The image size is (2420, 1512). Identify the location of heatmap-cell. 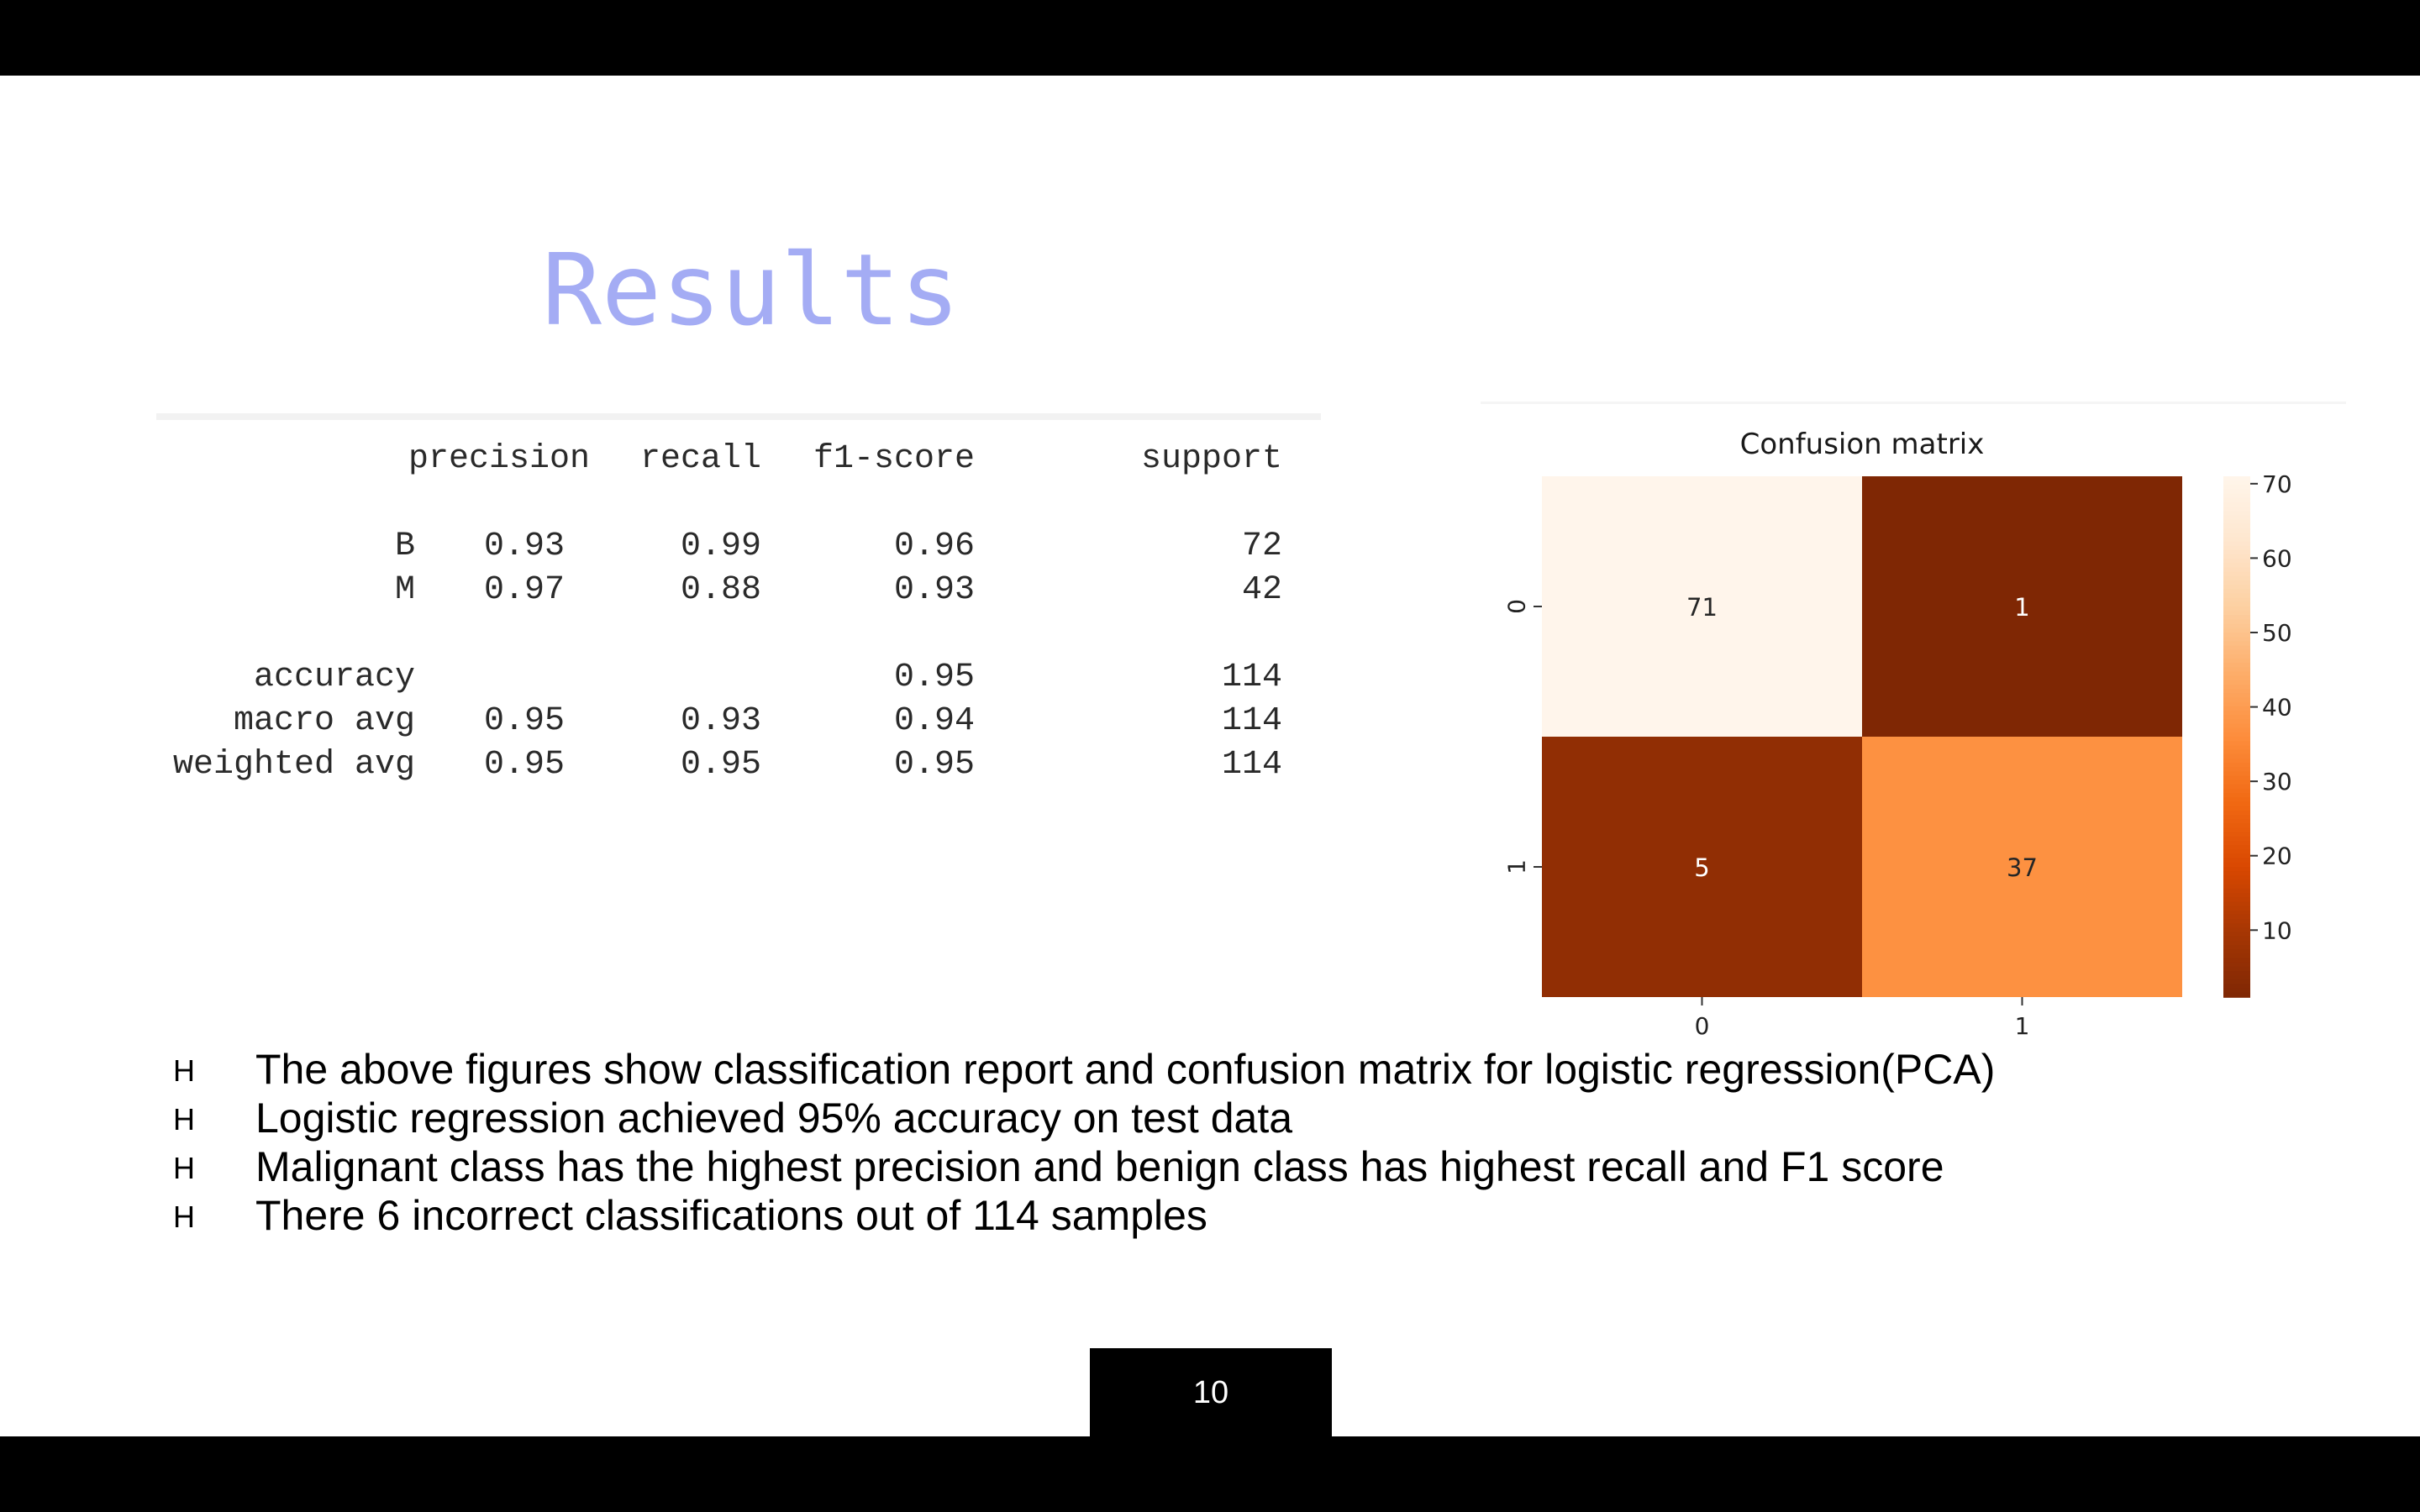
(2022, 867).